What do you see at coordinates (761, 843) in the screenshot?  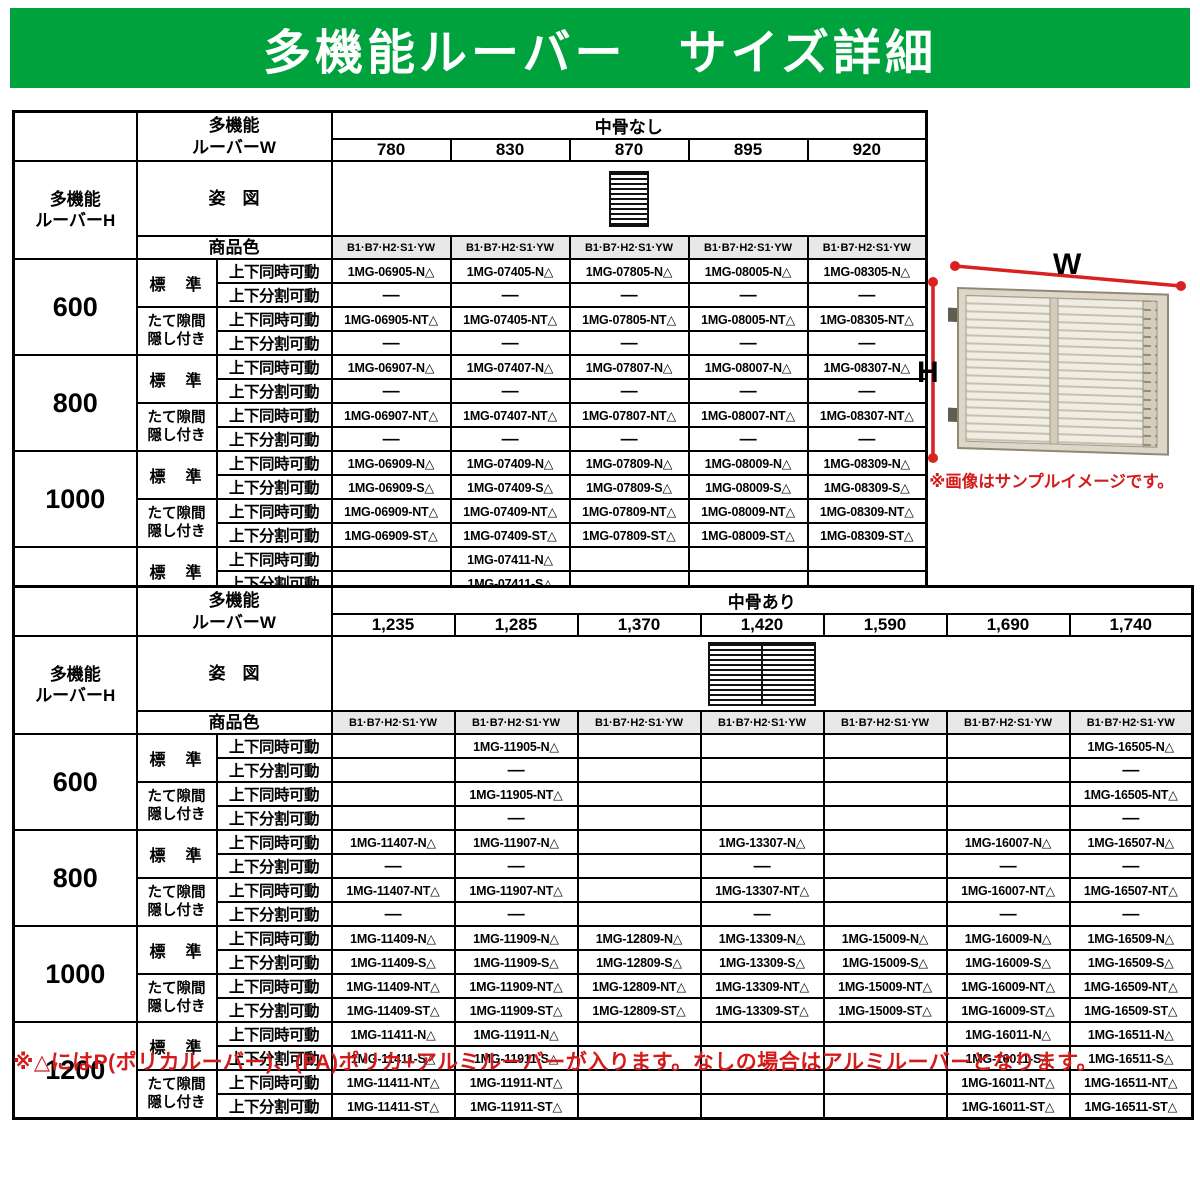 I see `product-code-cell: 1MG-13307-N△` at bounding box center [761, 843].